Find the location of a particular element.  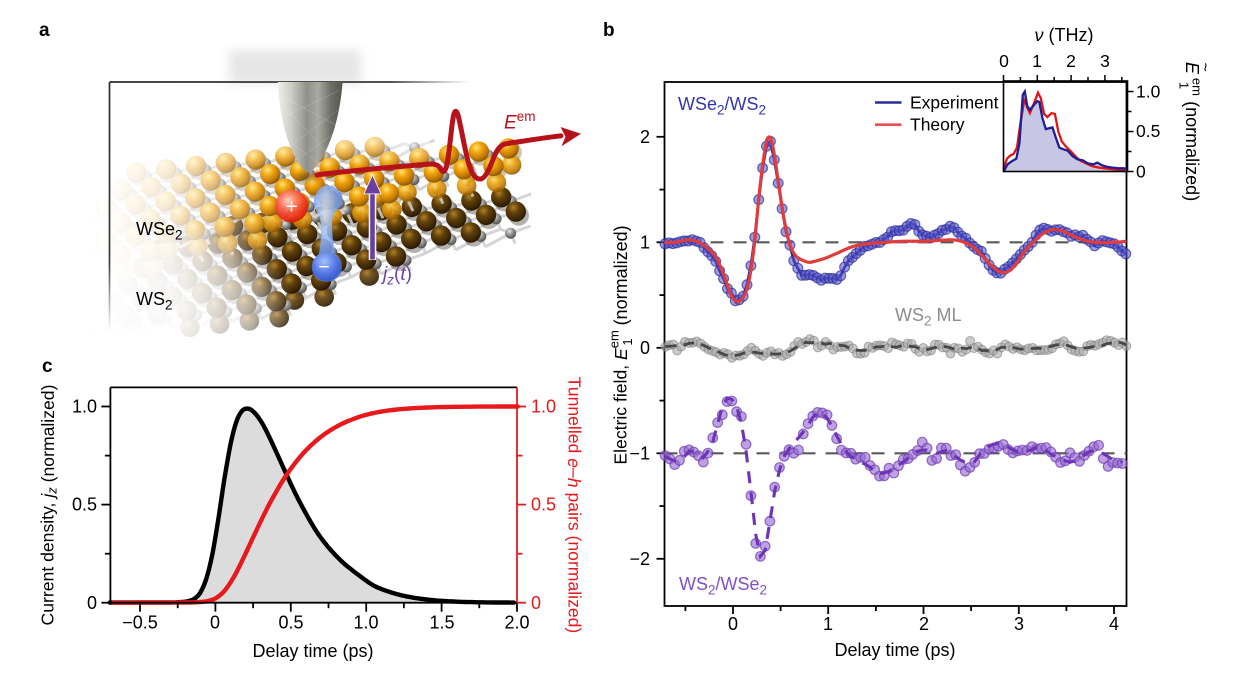

svg-text: 1.5 is located at coordinates (441, 623).